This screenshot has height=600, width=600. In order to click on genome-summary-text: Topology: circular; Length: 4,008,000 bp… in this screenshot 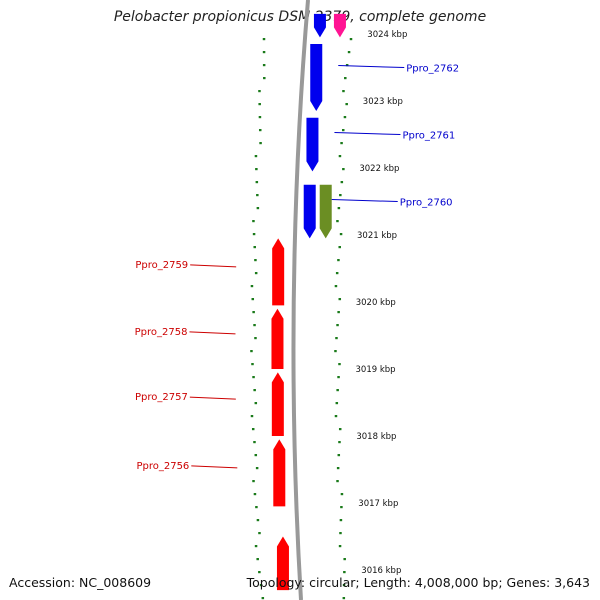, I will do `click(418, 582)`.